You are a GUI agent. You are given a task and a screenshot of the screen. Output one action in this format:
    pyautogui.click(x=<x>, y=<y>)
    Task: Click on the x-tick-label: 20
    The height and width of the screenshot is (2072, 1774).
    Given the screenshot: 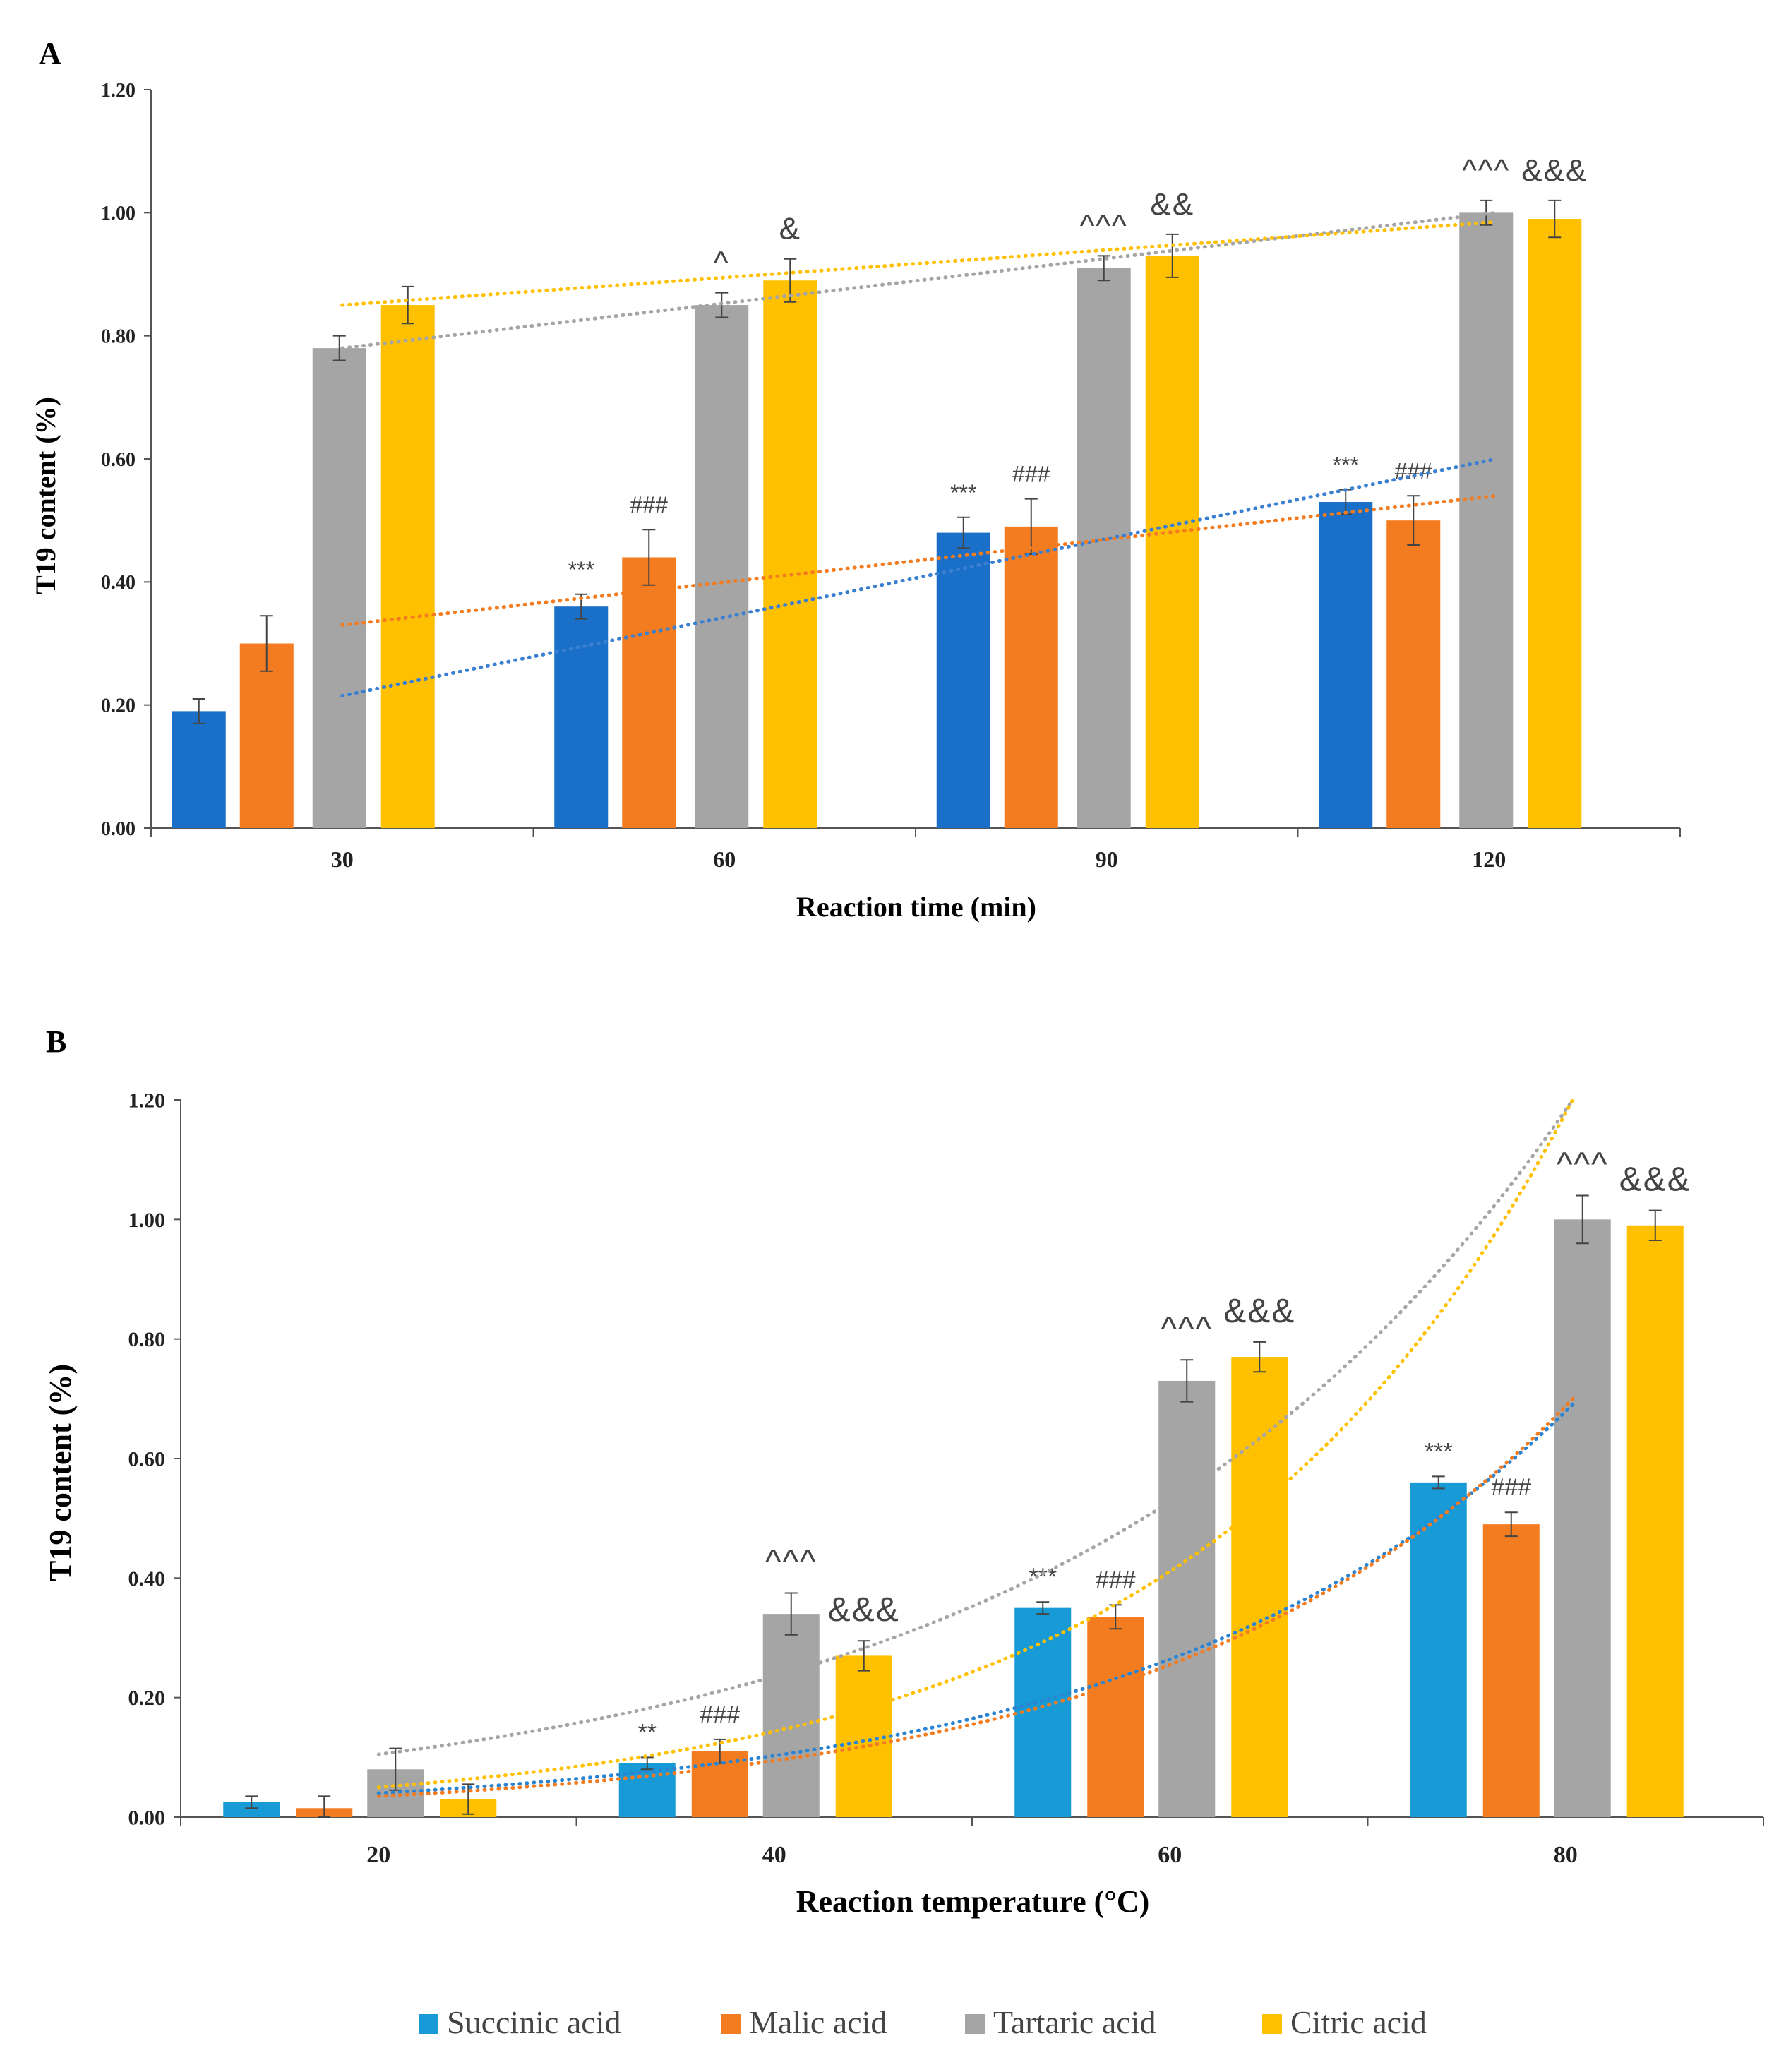 What is the action you would take?
    pyautogui.click(x=378, y=1855)
    